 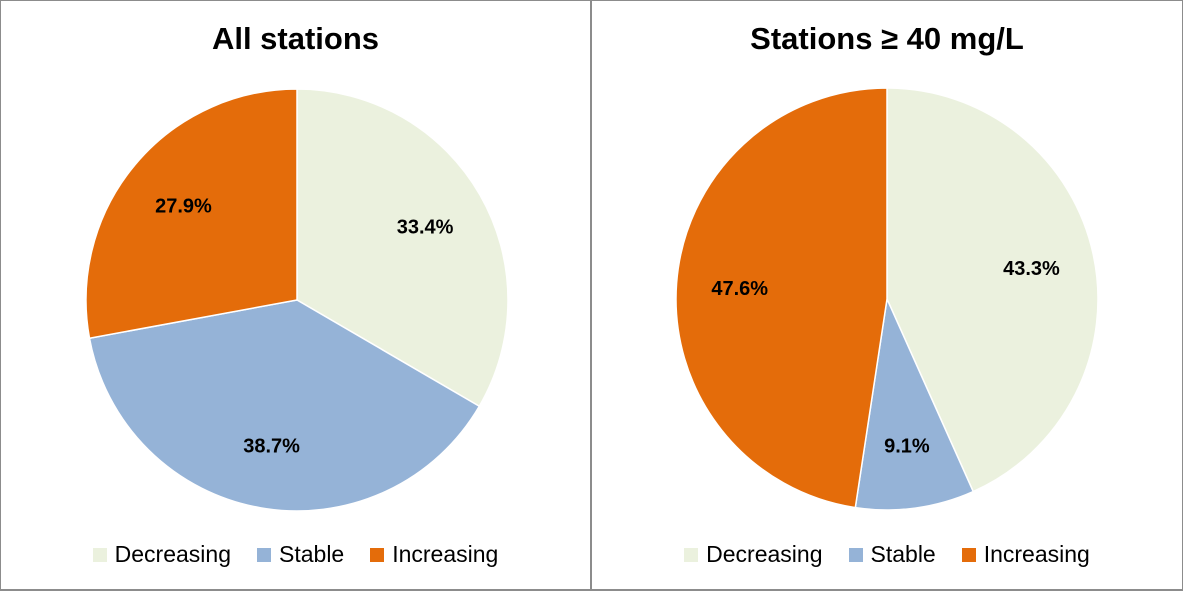 What do you see at coordinates (887, 38) in the screenshot?
I see `chart-title: Stations ≥ 40 mg/L` at bounding box center [887, 38].